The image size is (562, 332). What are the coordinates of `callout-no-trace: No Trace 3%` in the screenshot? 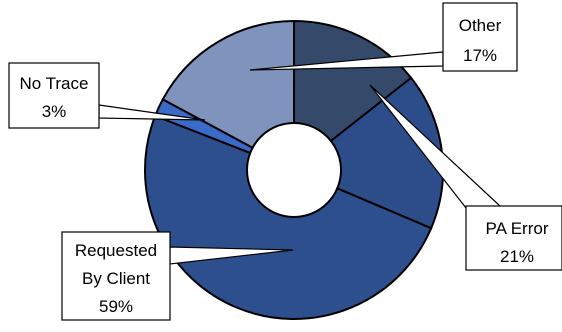 It's located at (107, 95).